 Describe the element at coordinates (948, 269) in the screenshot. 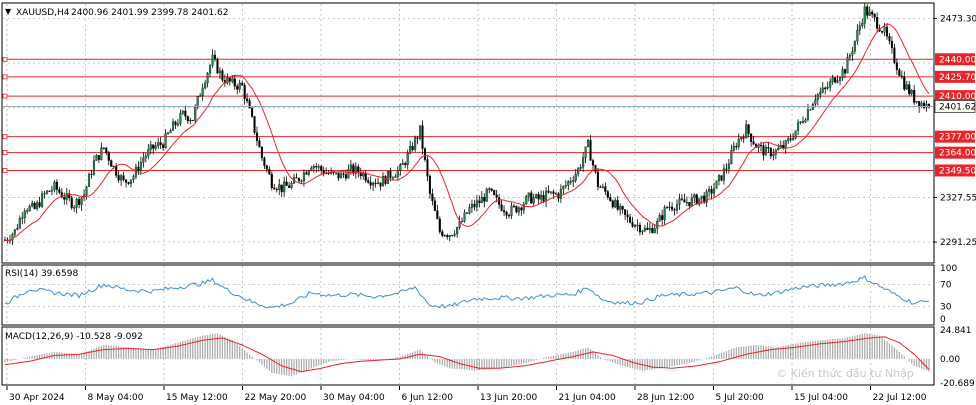

I see `rsi-tick-label: 100` at that location.